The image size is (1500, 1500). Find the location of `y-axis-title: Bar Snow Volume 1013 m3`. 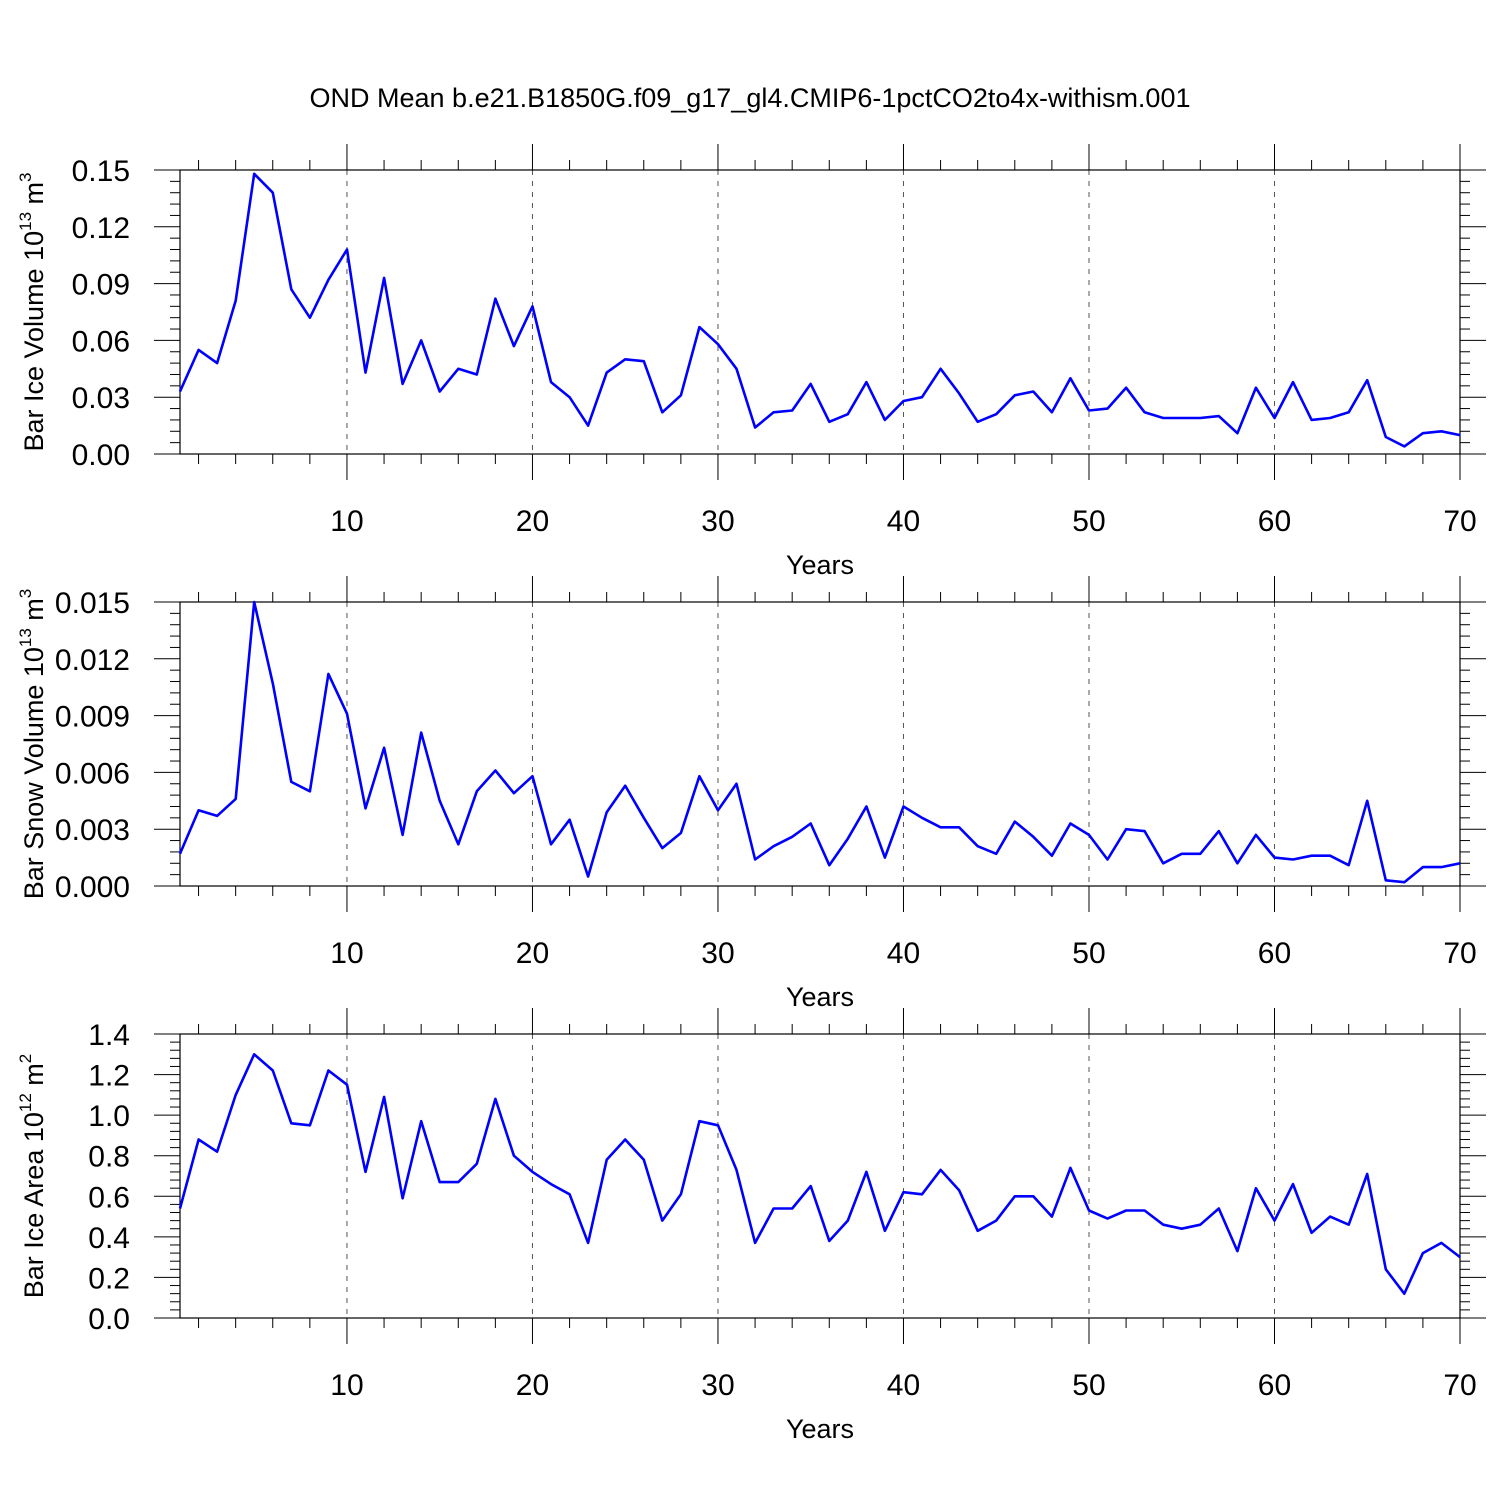

y-axis-title: Bar Snow Volume 1013 m3 is located at coordinates (32, 744).